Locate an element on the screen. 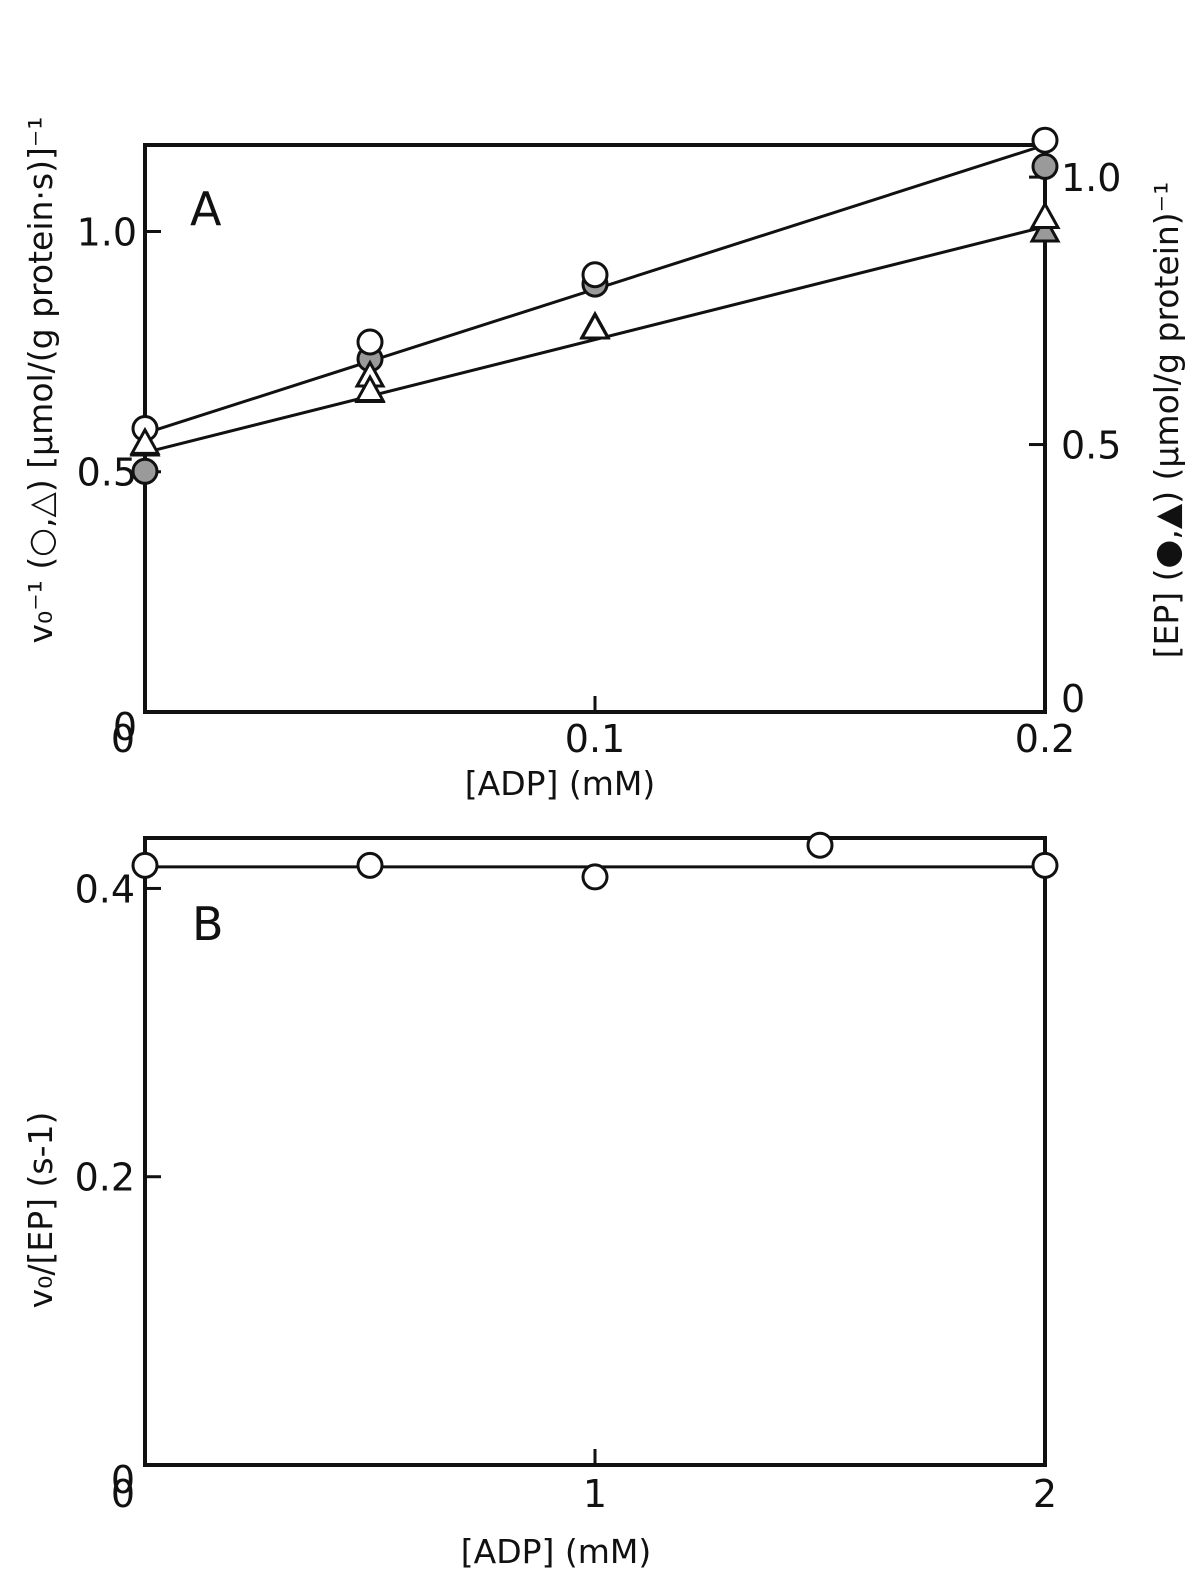 This screenshot has height=1575, width=1200. panel-a-x-axis-label: [ADP] (mM) is located at coordinates (560, 783).